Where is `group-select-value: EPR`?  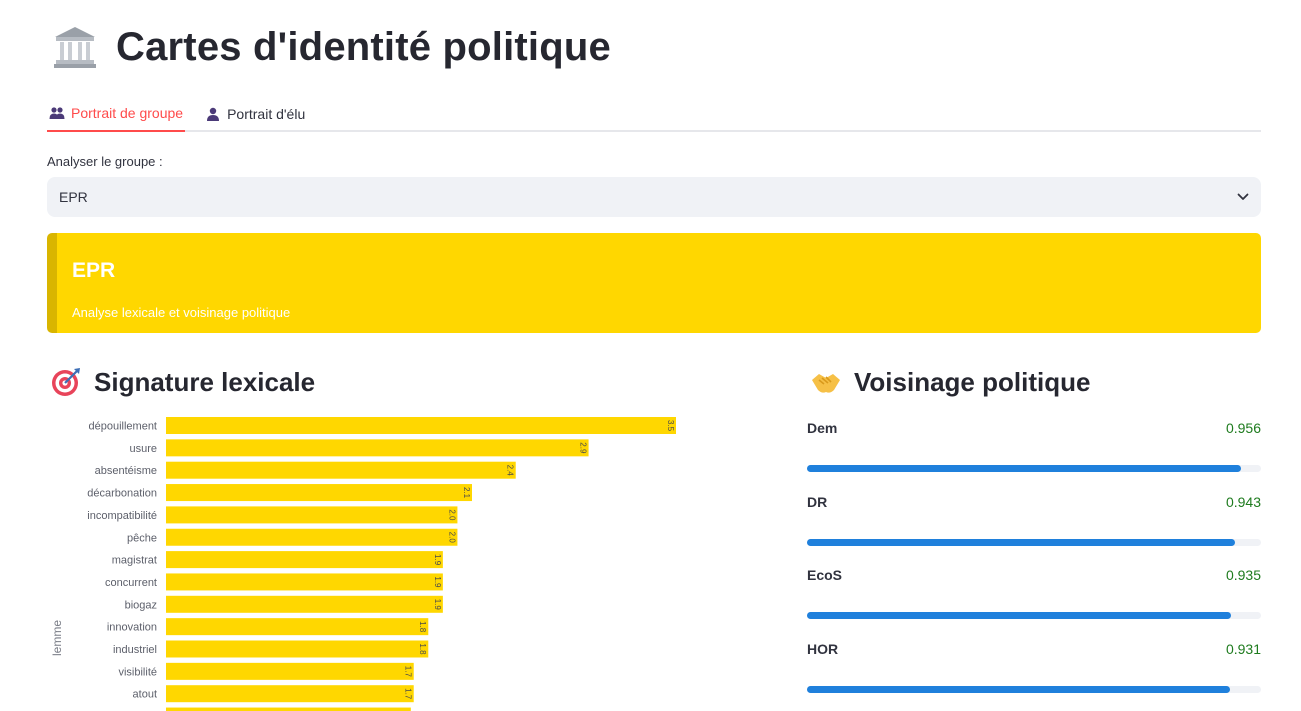 group-select-value: EPR is located at coordinates (73, 197).